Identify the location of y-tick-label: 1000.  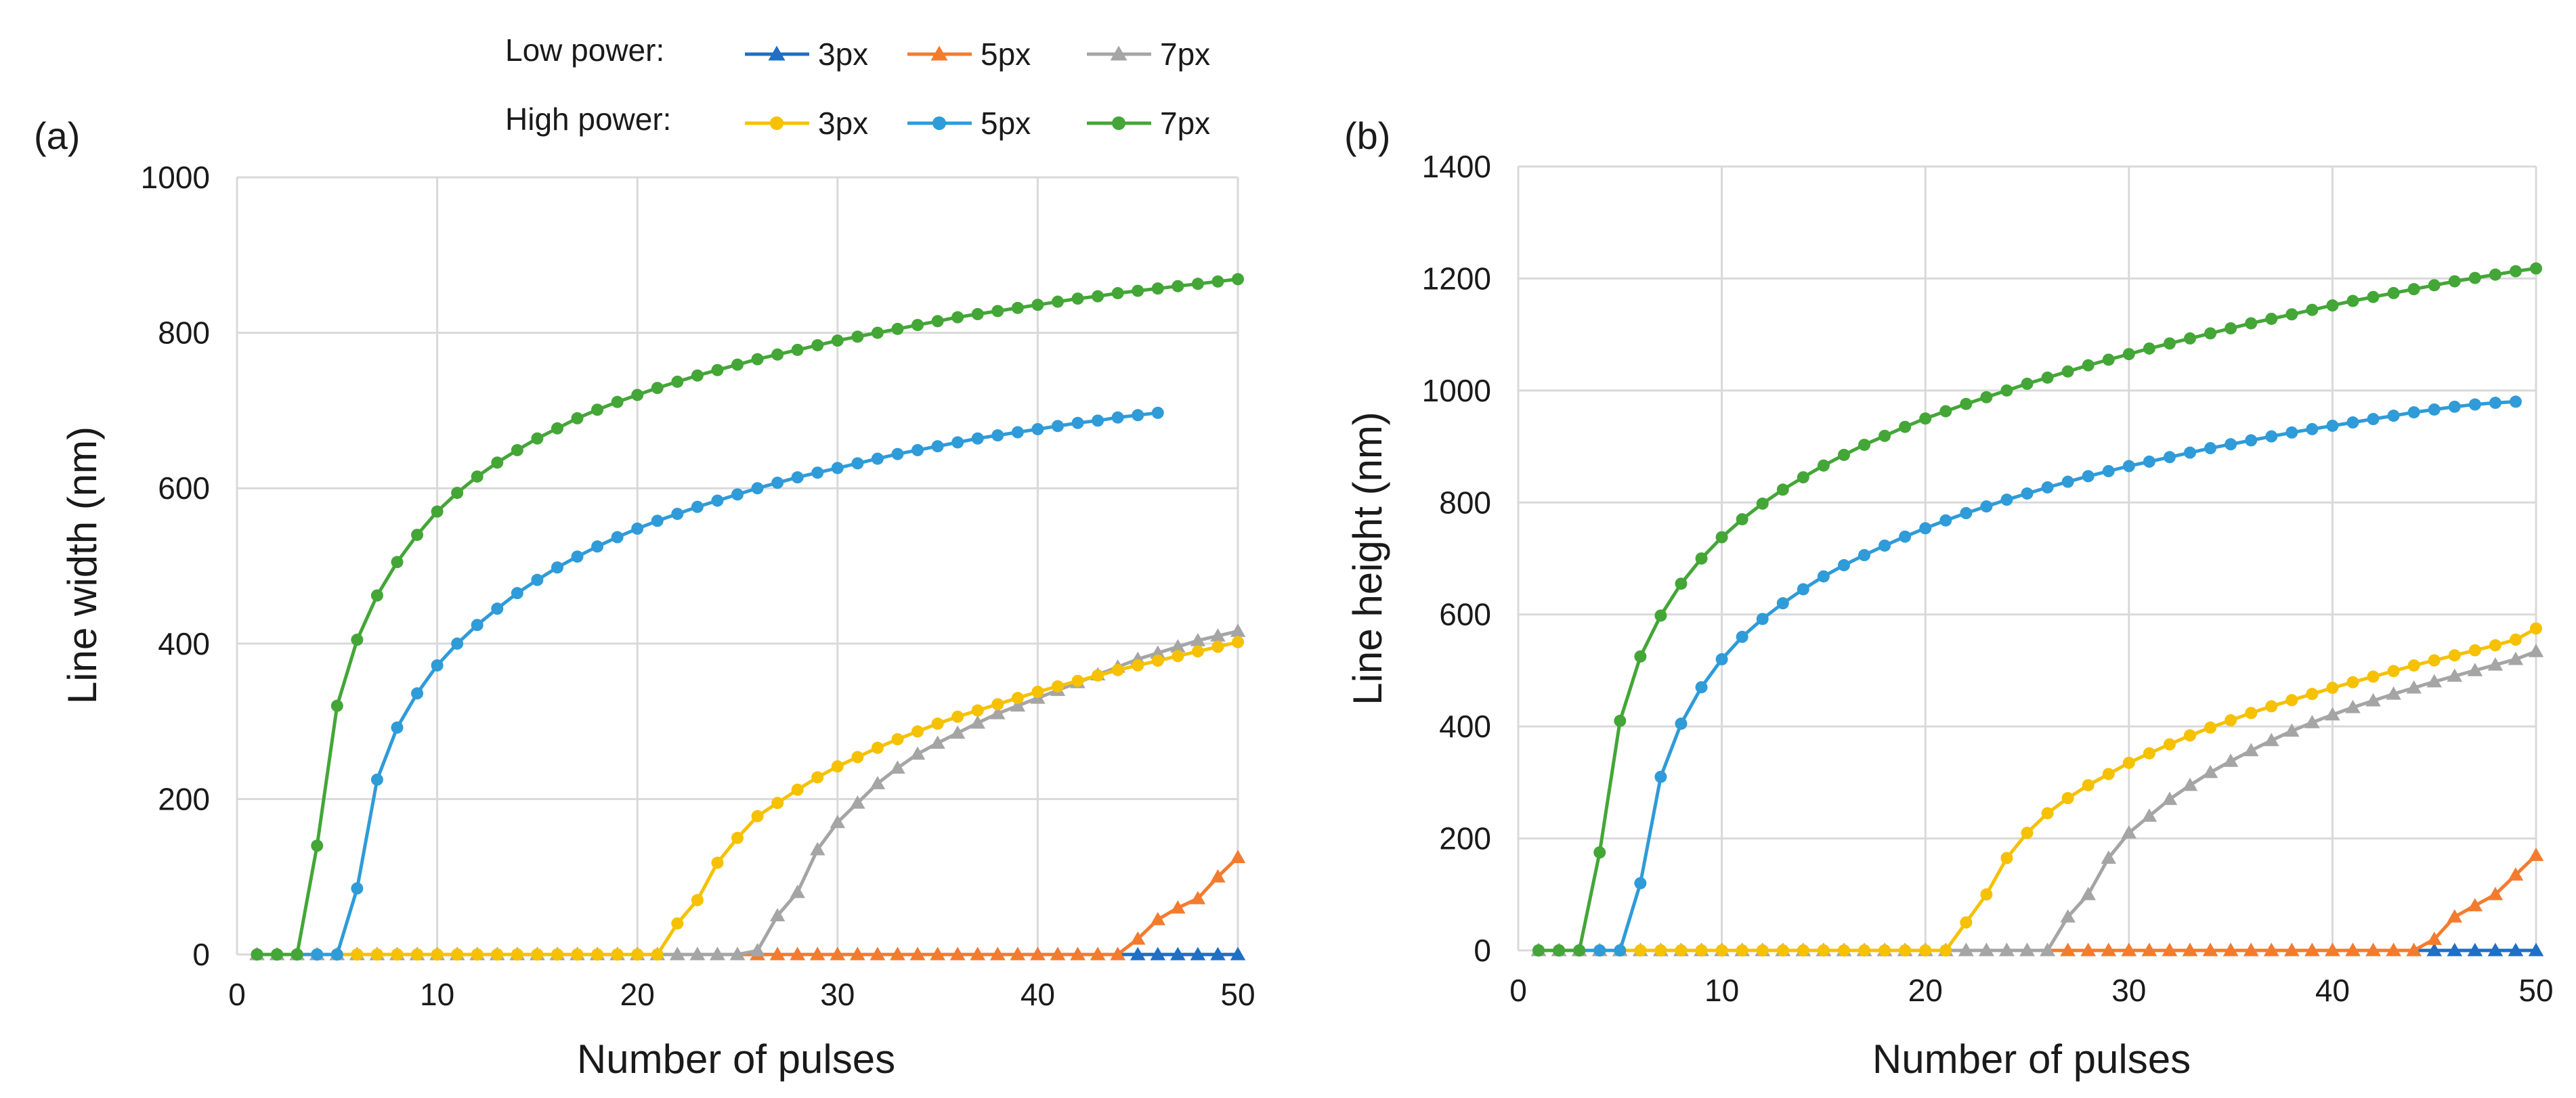
(175, 177).